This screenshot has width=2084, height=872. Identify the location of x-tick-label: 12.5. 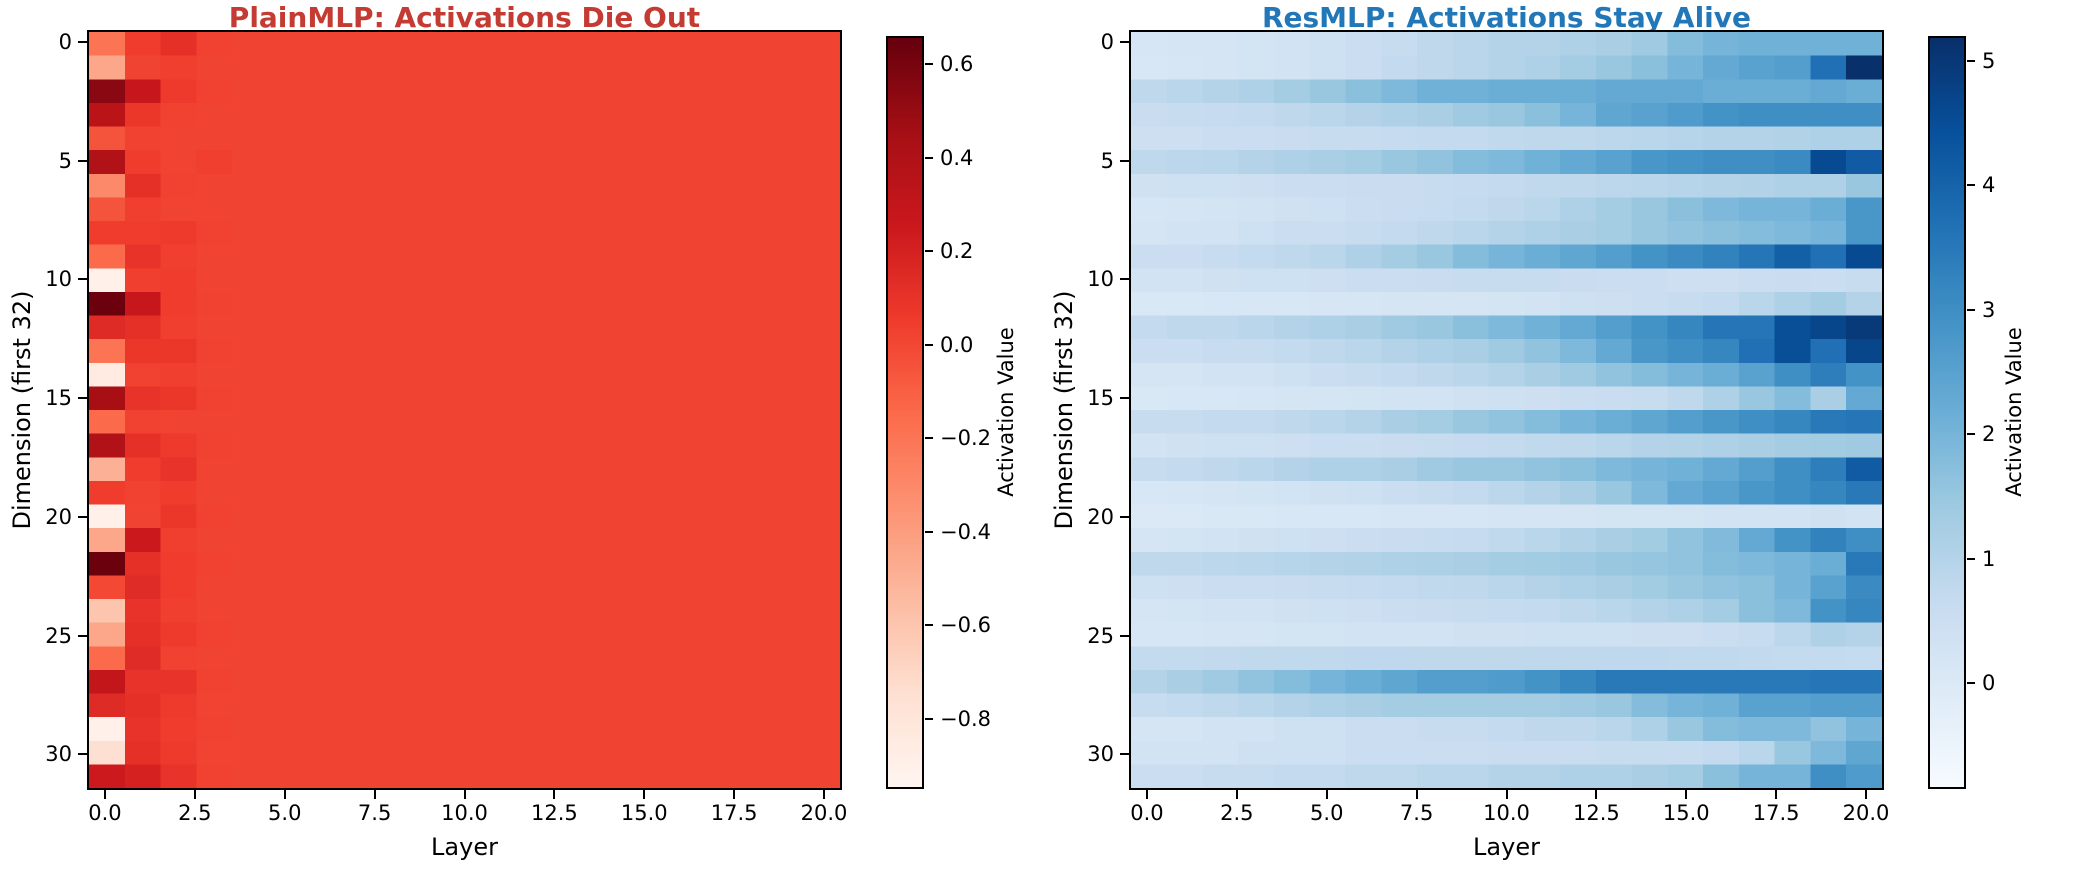
(1596, 813).